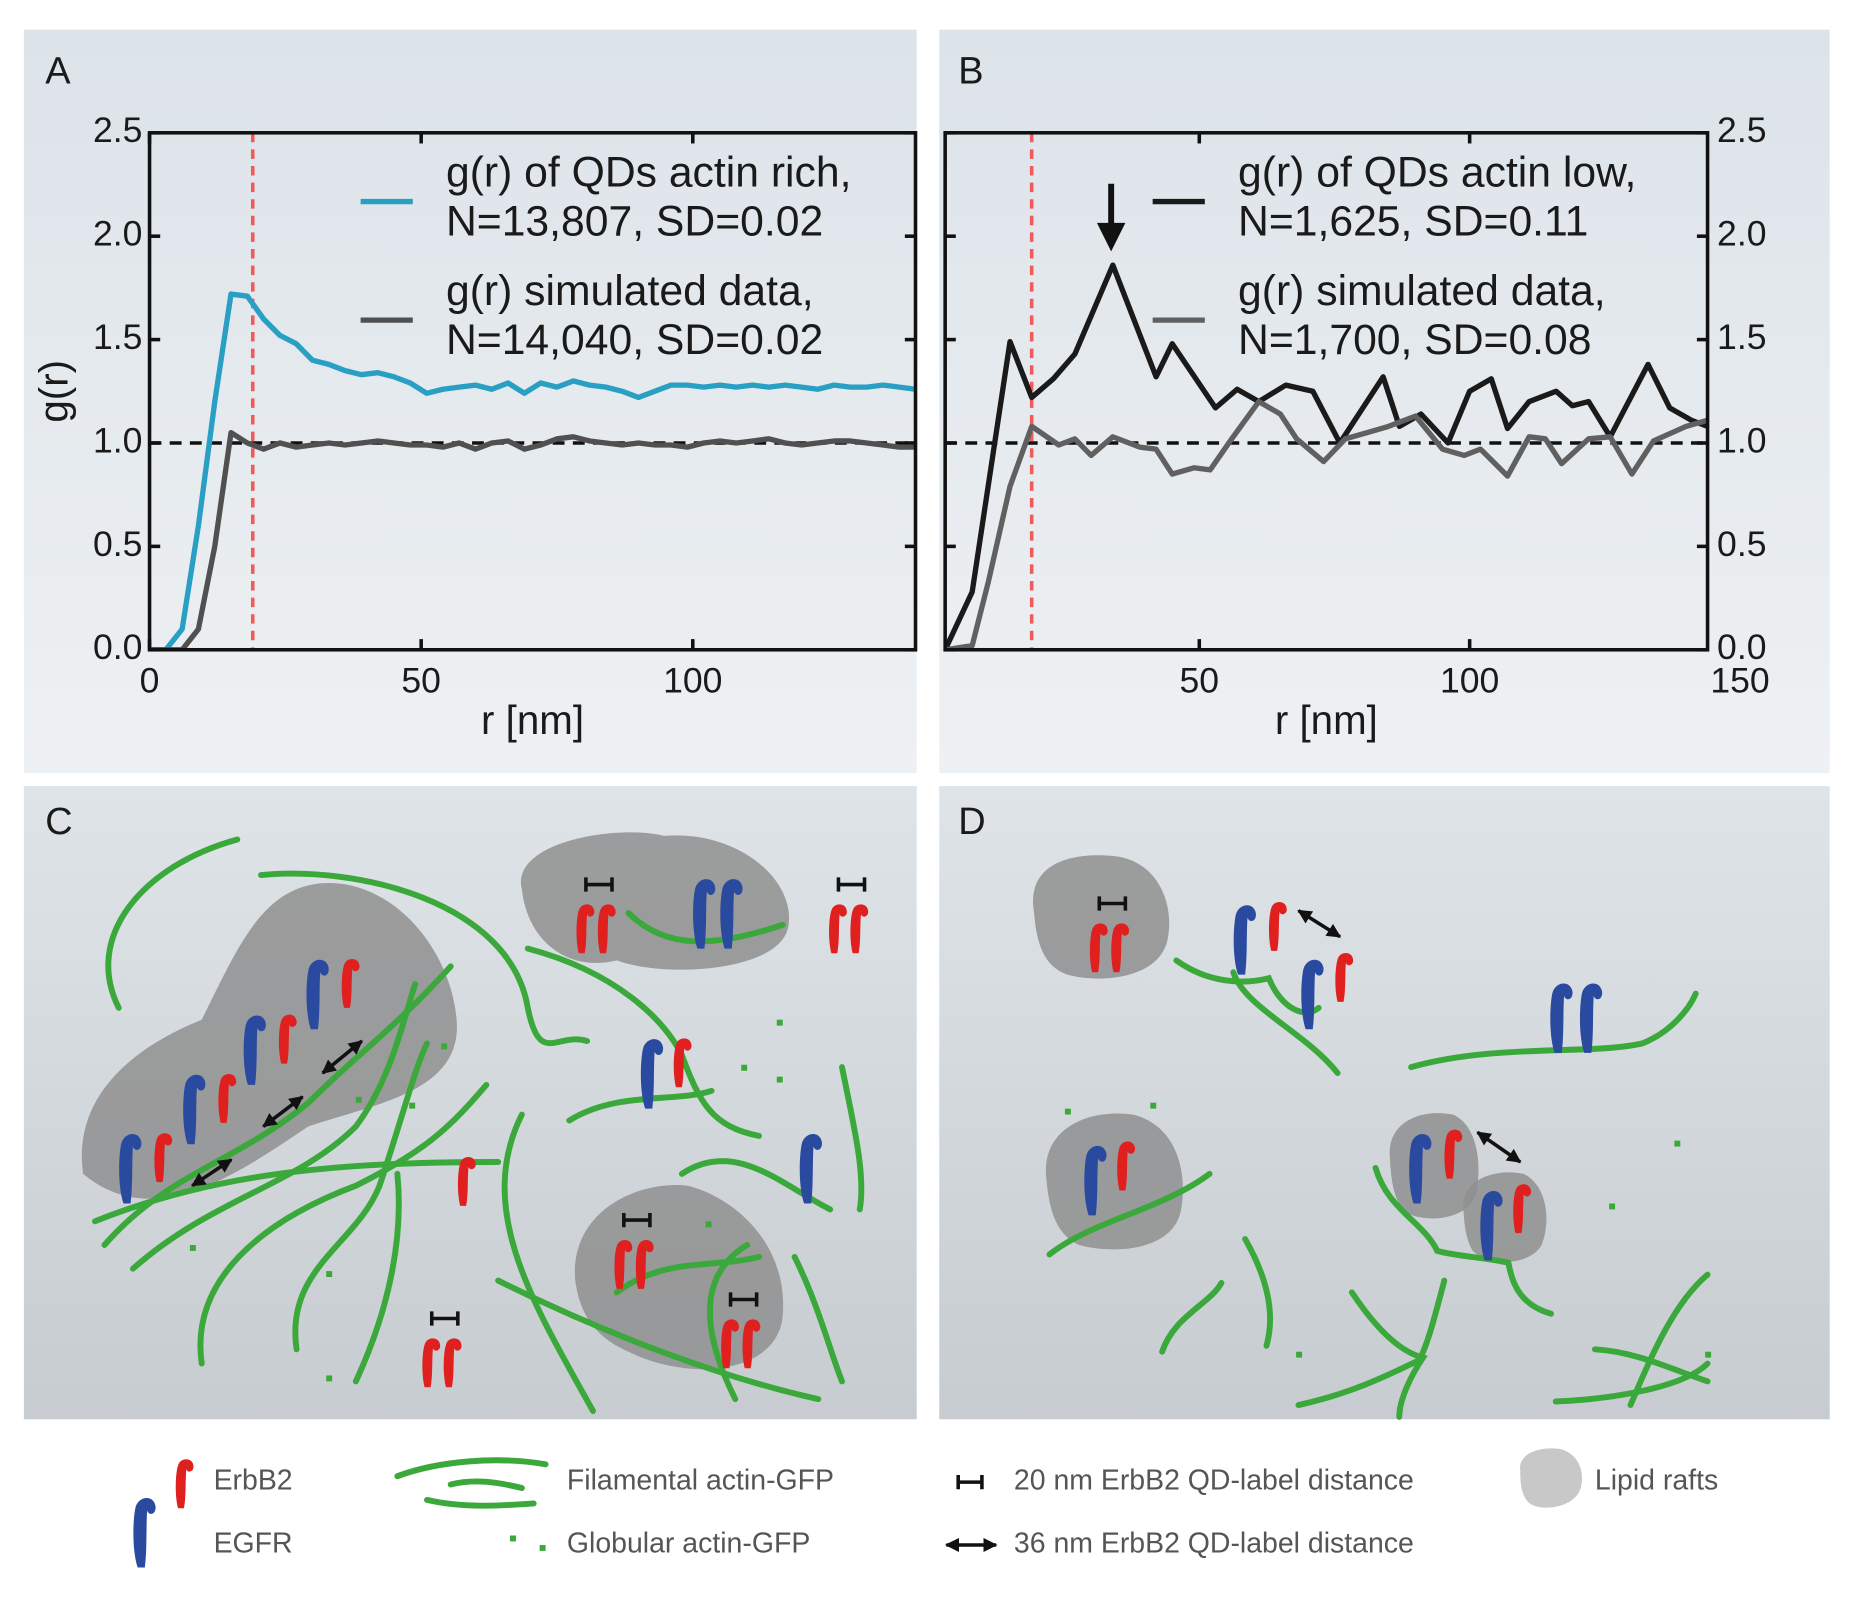 The width and height of the screenshot is (1850, 1609). I want to click on panel-label: B, so click(970, 72).